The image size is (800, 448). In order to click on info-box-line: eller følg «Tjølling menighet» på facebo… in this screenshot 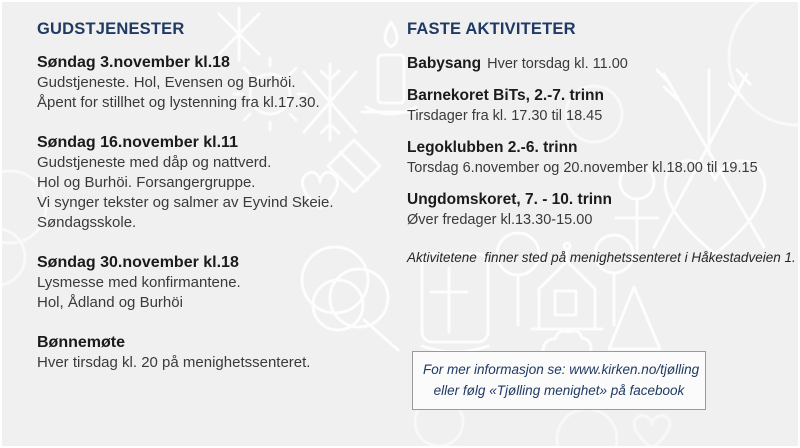, I will do `click(559, 390)`.